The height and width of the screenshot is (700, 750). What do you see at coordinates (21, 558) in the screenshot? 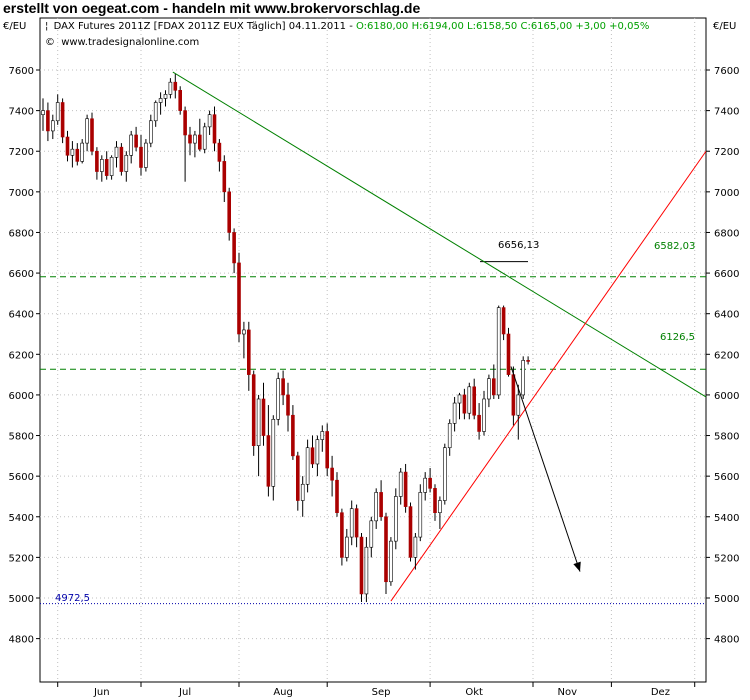
I see `y-tick-label-left: 5200` at bounding box center [21, 558].